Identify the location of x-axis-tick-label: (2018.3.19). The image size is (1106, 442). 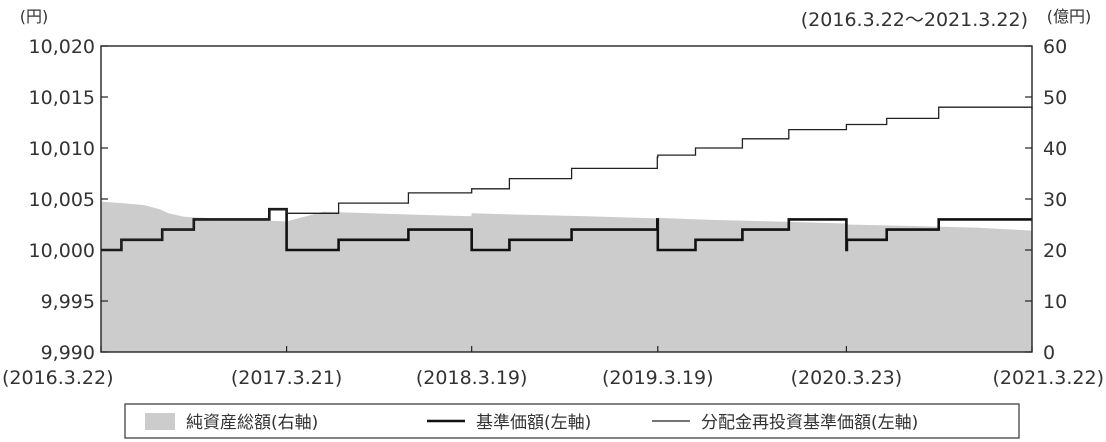
(472, 378).